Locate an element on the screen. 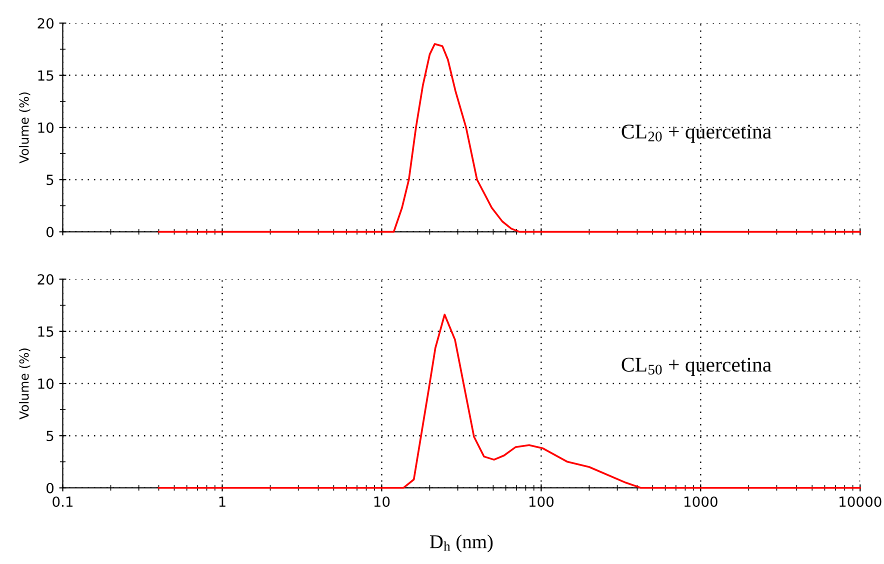 The height and width of the screenshot is (564, 884). x-axis-title: D$_{h}$ (nm) is located at coordinates (461, 543).